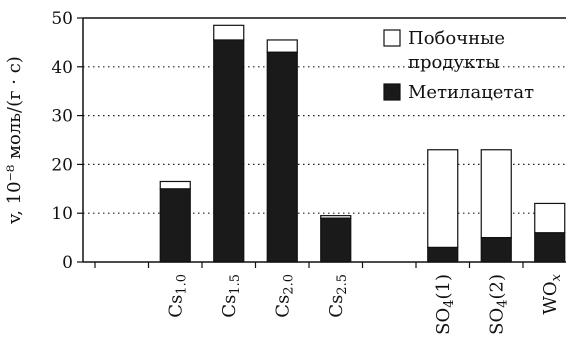 This screenshot has width=569, height=342. What do you see at coordinates (62, 214) in the screenshot?
I see `y-tick-label: 10` at bounding box center [62, 214].